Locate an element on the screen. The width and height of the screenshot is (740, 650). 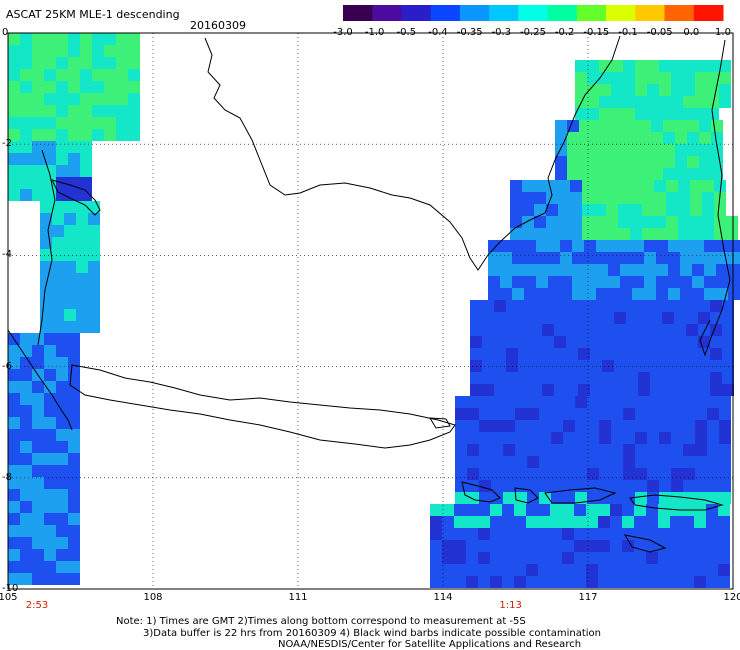
coastline-bali is located at coordinates (481, 492).